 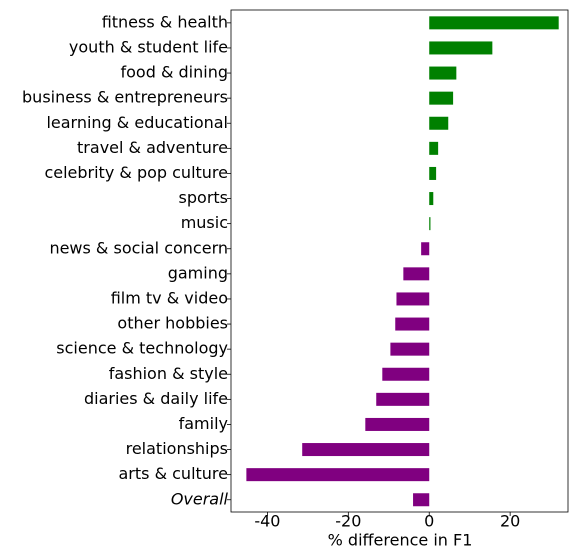 I want to click on x-tick-label: 0, so click(x=429, y=521).